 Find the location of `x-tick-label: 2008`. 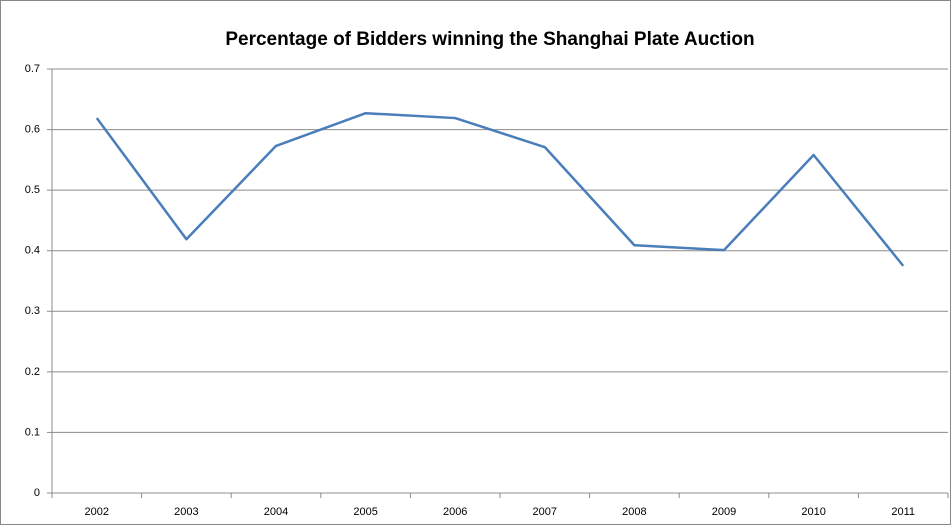

x-tick-label: 2008 is located at coordinates (634, 512).